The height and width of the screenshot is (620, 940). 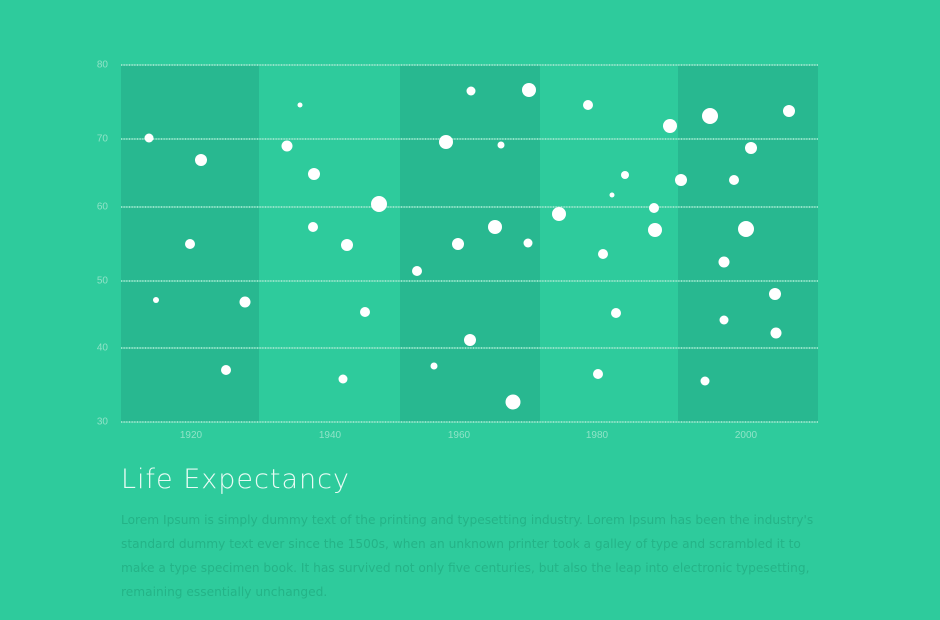 What do you see at coordinates (102, 348) in the screenshot?
I see `y-tick-label: 40` at bounding box center [102, 348].